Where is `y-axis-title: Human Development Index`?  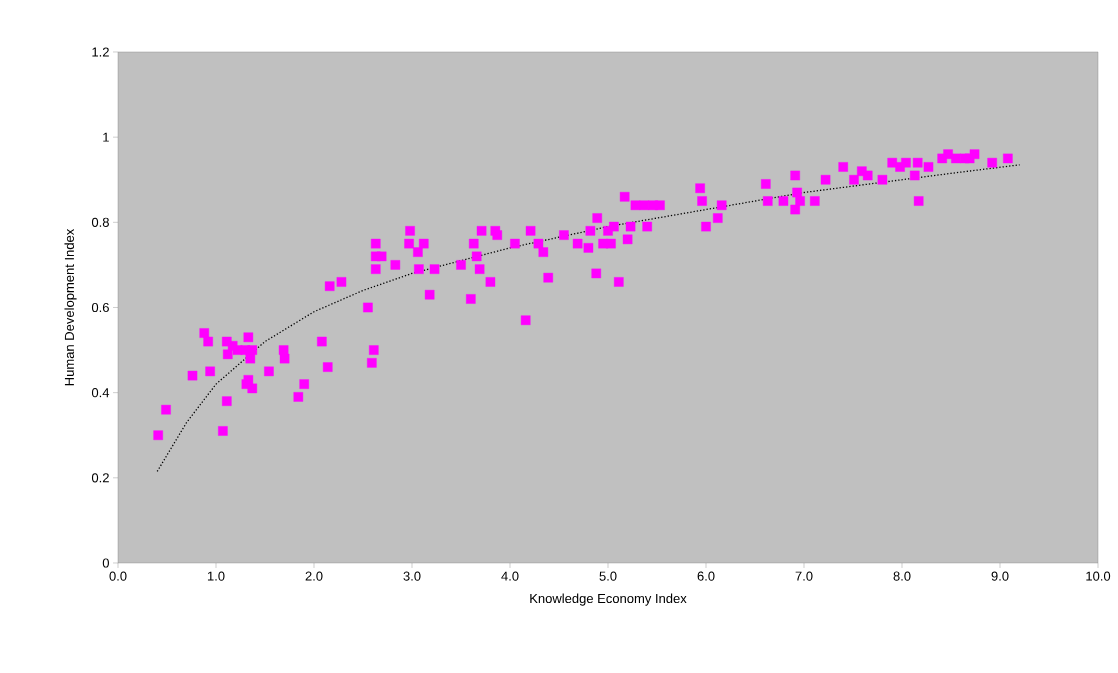 y-axis-title: Human Development Index is located at coordinates (70, 307).